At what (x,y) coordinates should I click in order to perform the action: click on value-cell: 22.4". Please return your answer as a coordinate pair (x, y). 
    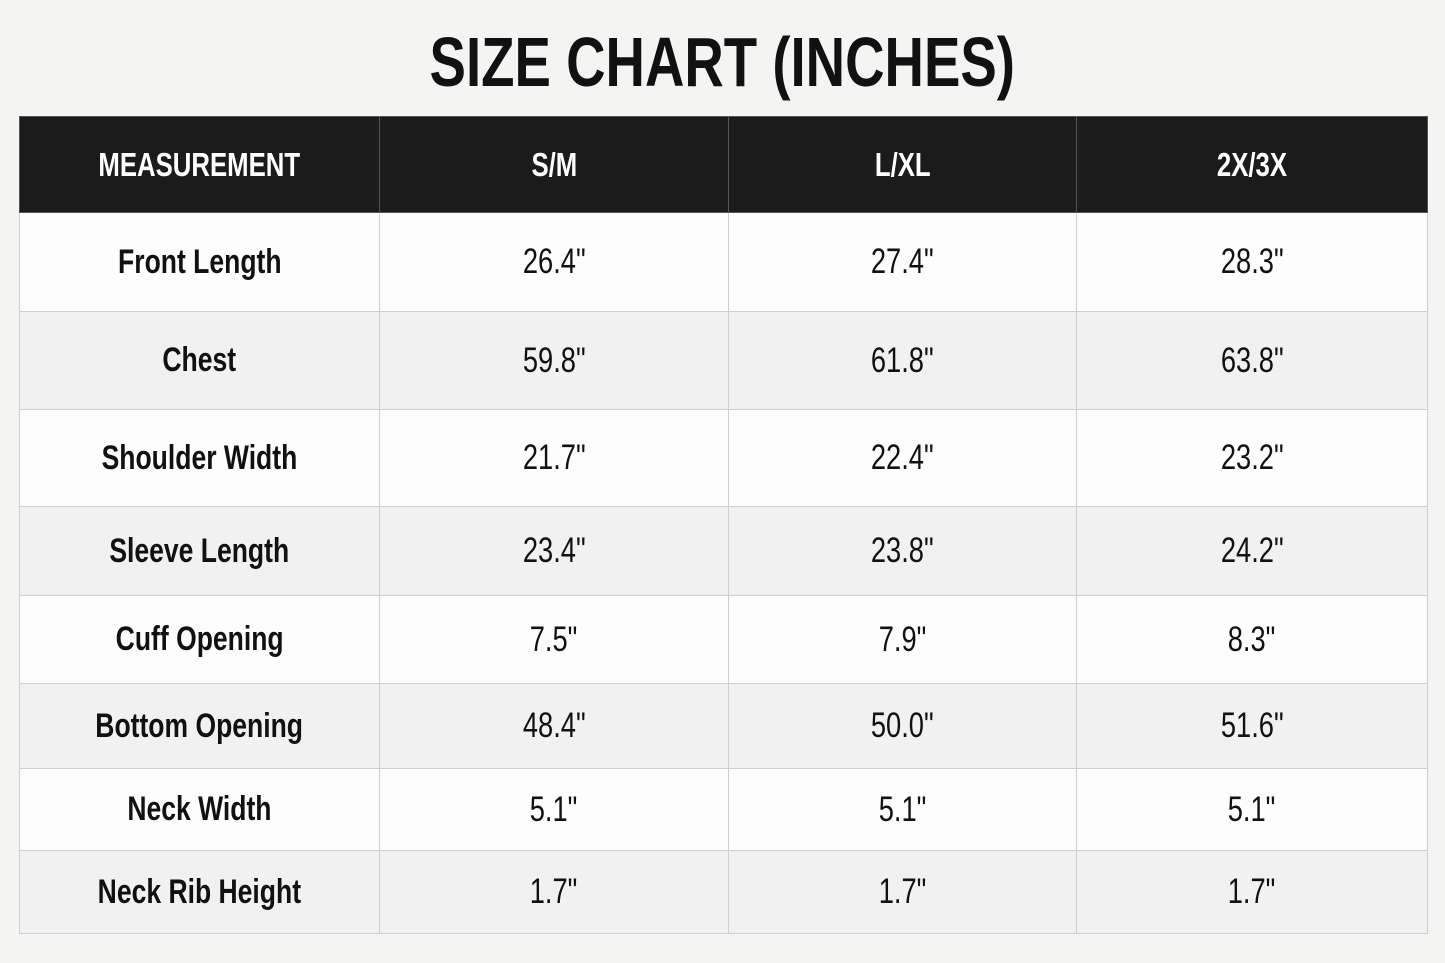
    Looking at the image, I should click on (902, 458).